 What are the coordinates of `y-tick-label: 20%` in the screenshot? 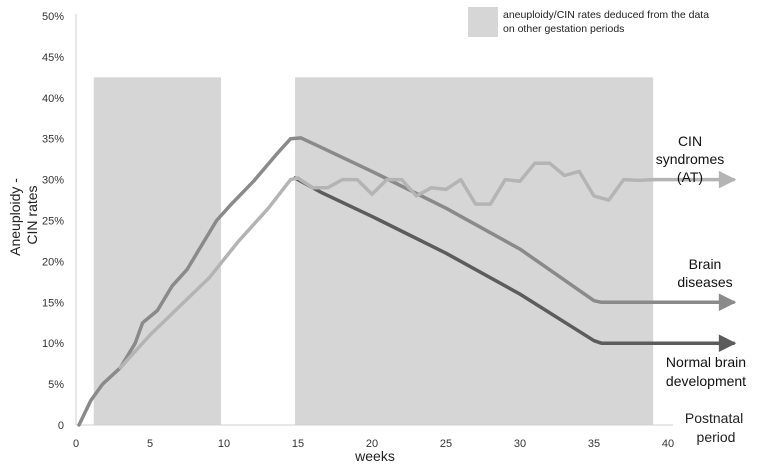 It's located at (53, 262).